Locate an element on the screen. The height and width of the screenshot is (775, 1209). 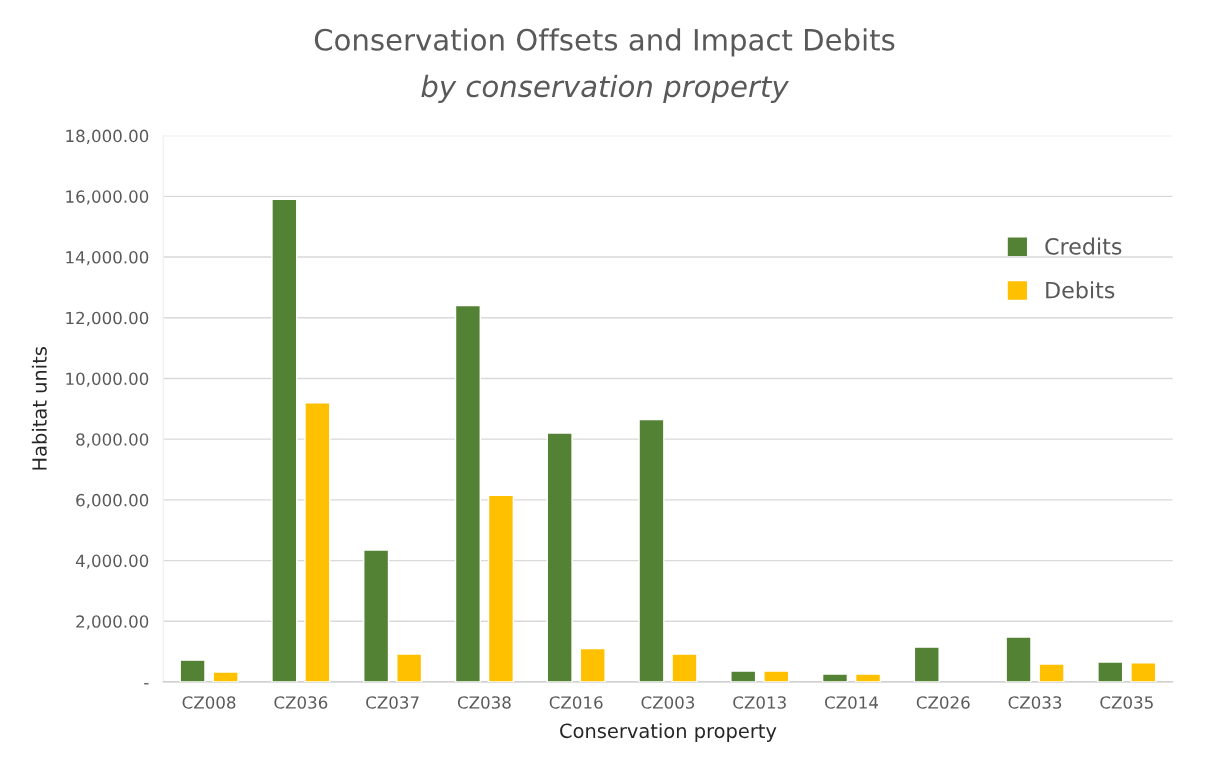
x-axis-title: Conservation property is located at coordinates (668, 732).